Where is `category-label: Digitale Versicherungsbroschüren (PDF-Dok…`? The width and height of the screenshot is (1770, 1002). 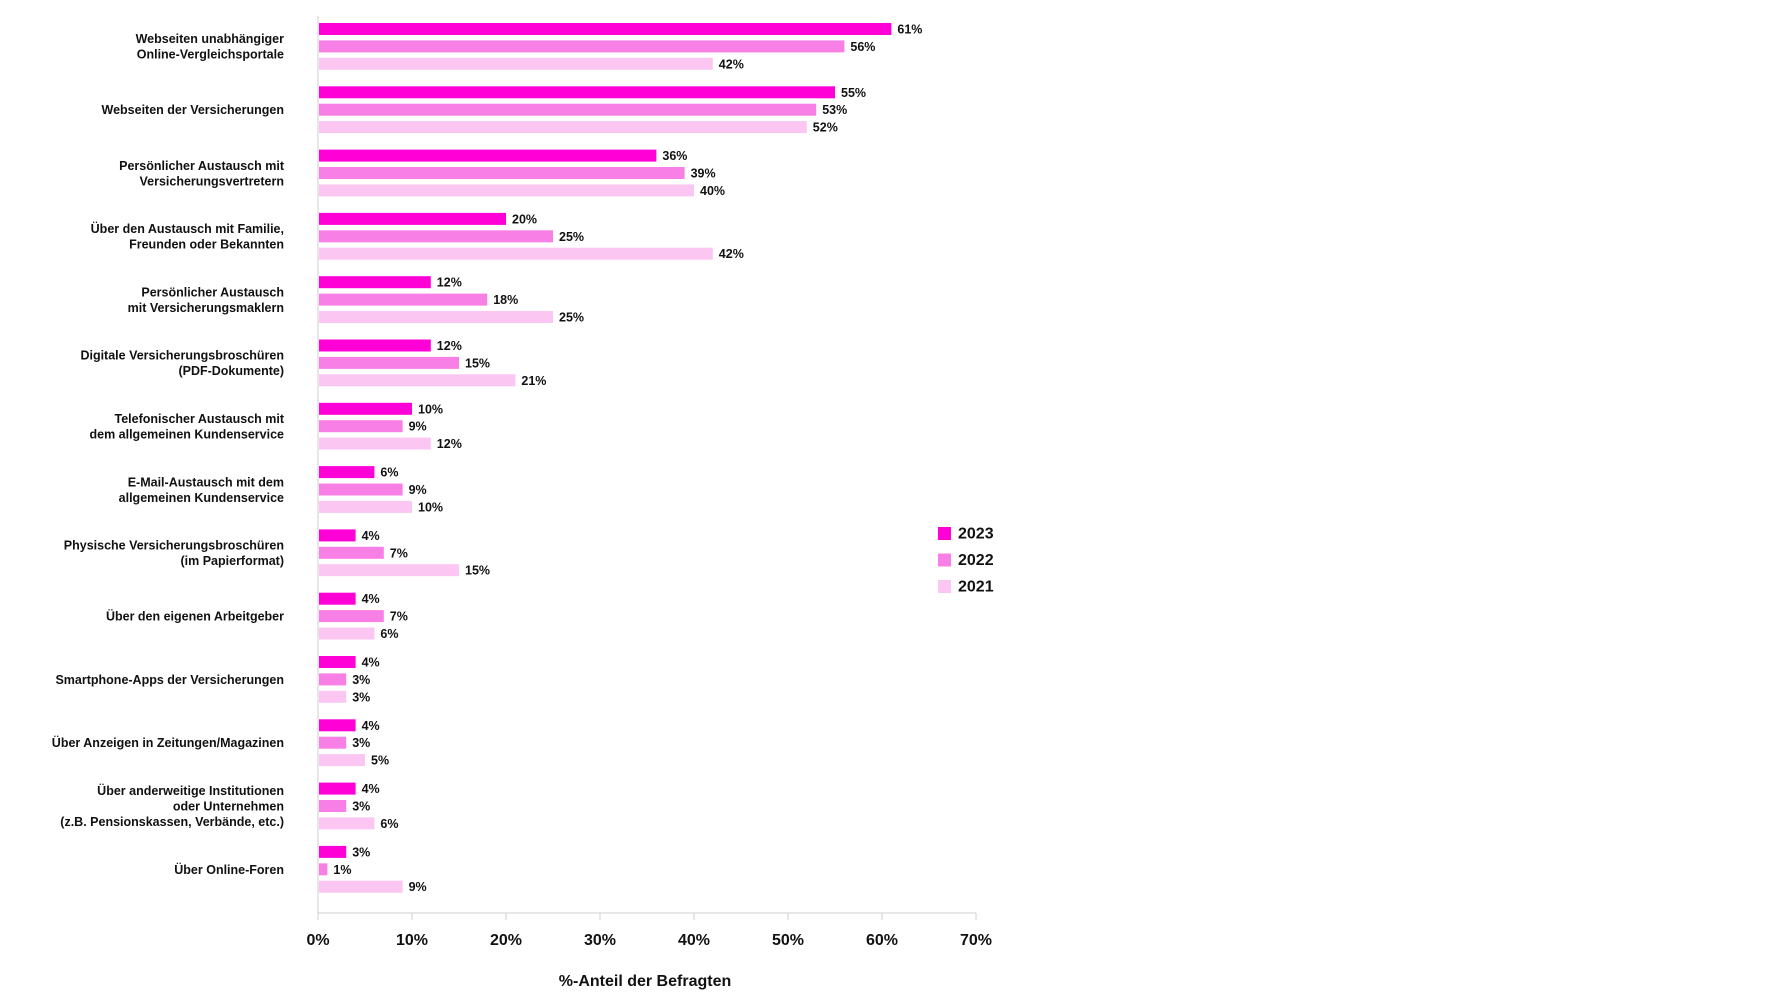 category-label: Digitale Versicherungsbroschüren (PDF-Dok… is located at coordinates (182, 364).